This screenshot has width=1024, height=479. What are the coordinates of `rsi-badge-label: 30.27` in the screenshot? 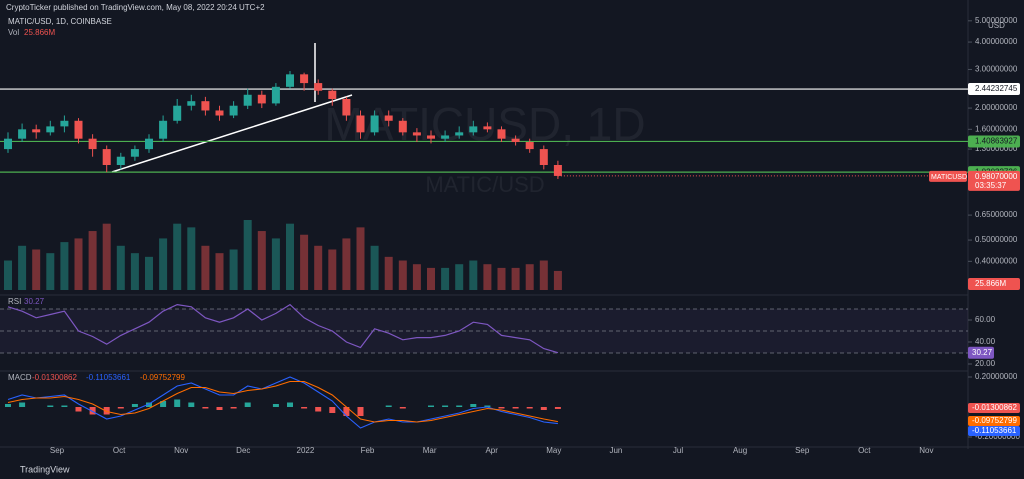 It's located at (982, 352).